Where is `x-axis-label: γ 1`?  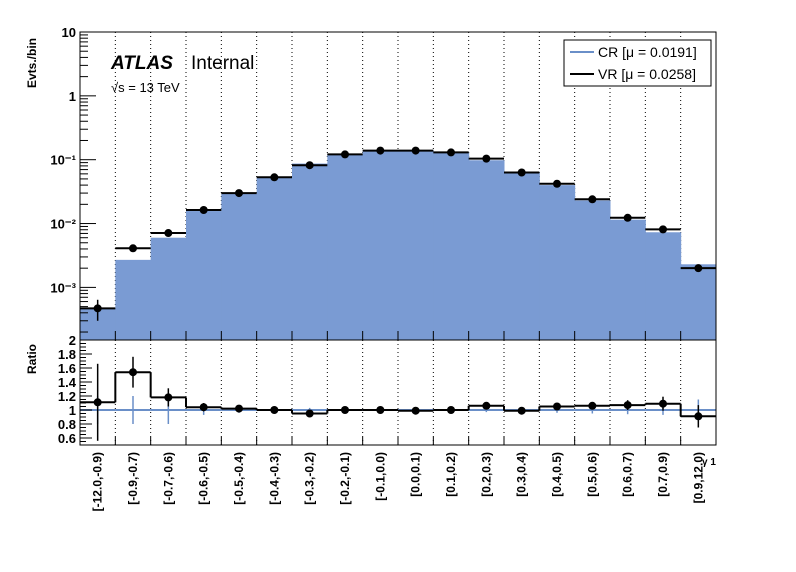
x-axis-label: γ 1 is located at coordinates (709, 462).